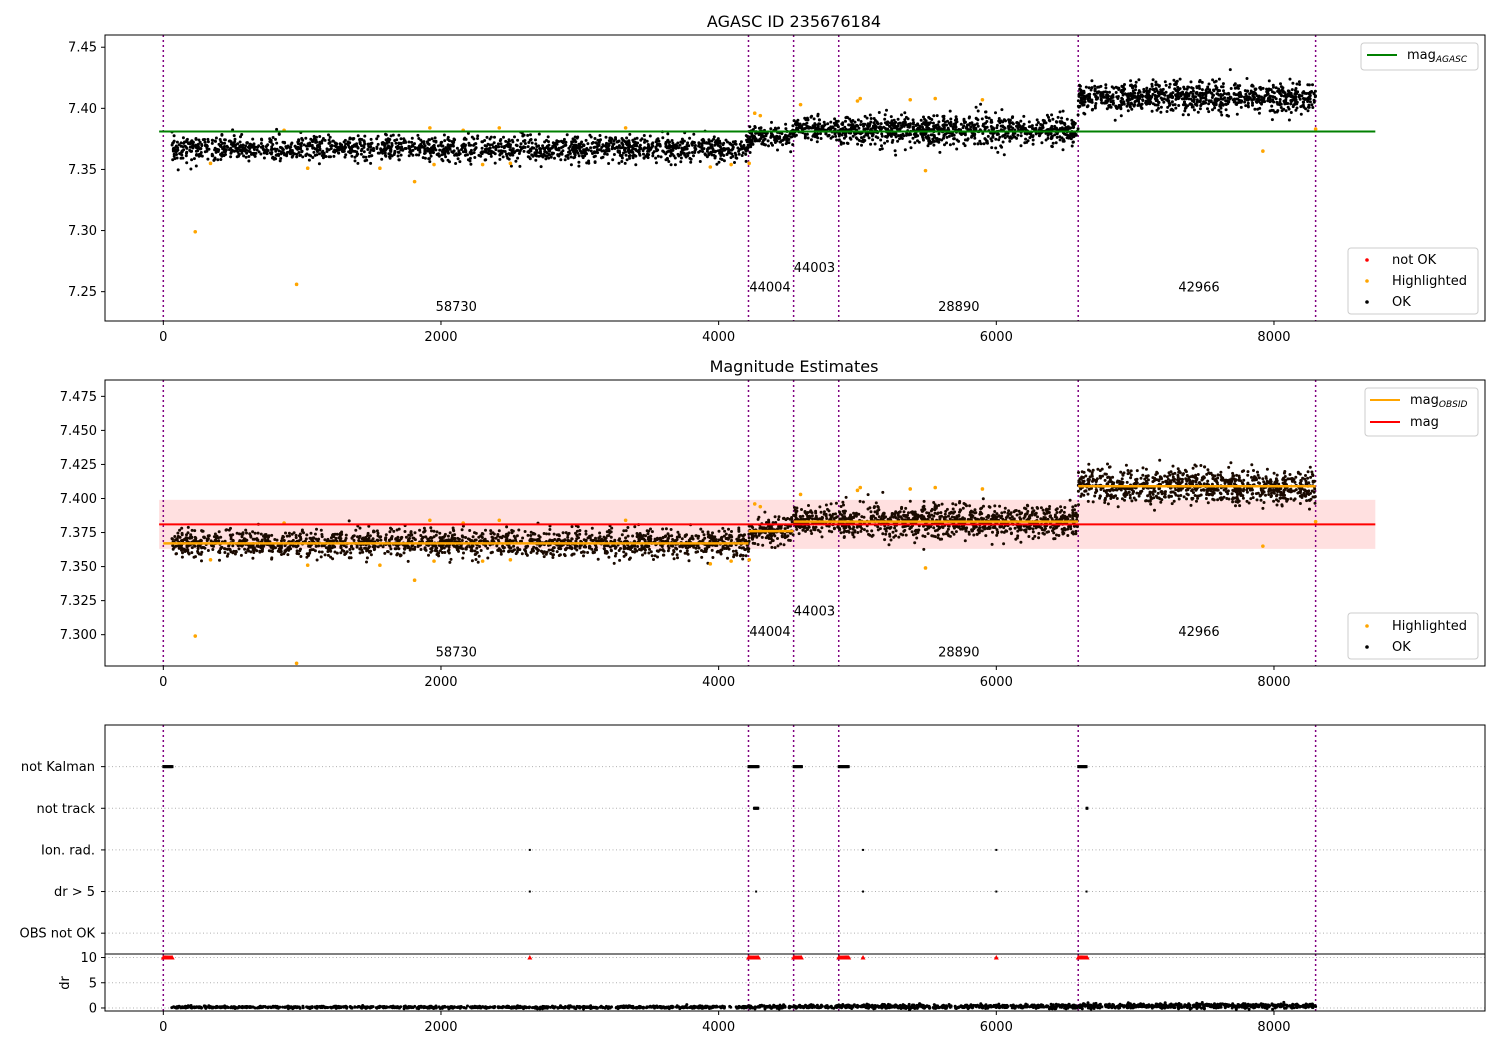 This screenshot has height=1050, width=1500. What do you see at coordinates (1273, 337) in the screenshot?
I see `x-tick-label: 8000` at bounding box center [1273, 337].